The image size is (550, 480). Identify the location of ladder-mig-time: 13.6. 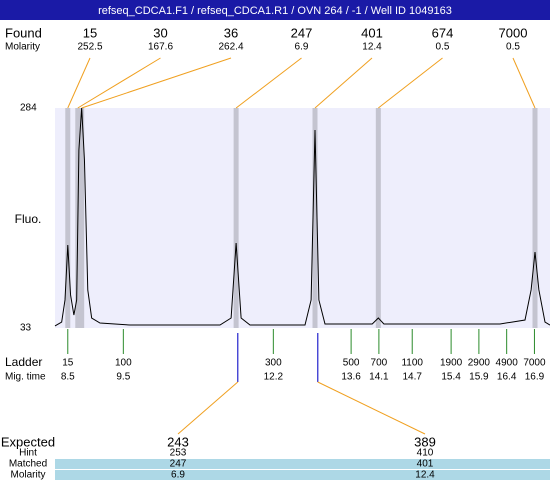
(351, 377).